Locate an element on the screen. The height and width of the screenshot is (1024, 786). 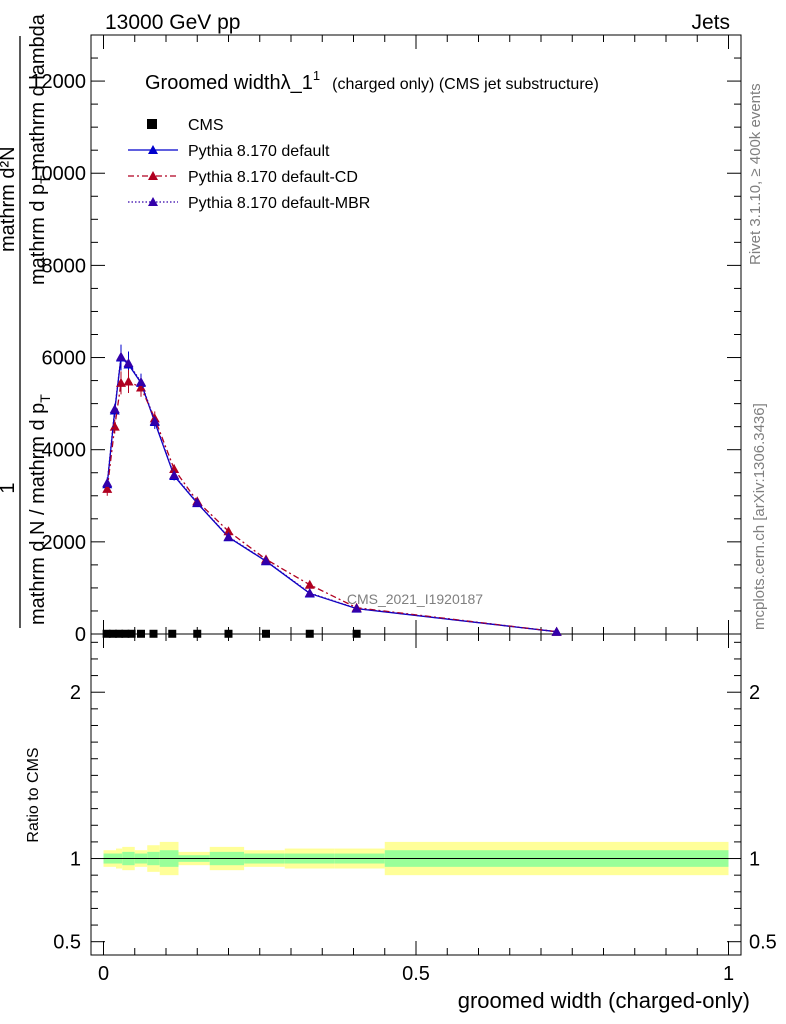
header-left: 13000 GeV pp is located at coordinates (172, 22).